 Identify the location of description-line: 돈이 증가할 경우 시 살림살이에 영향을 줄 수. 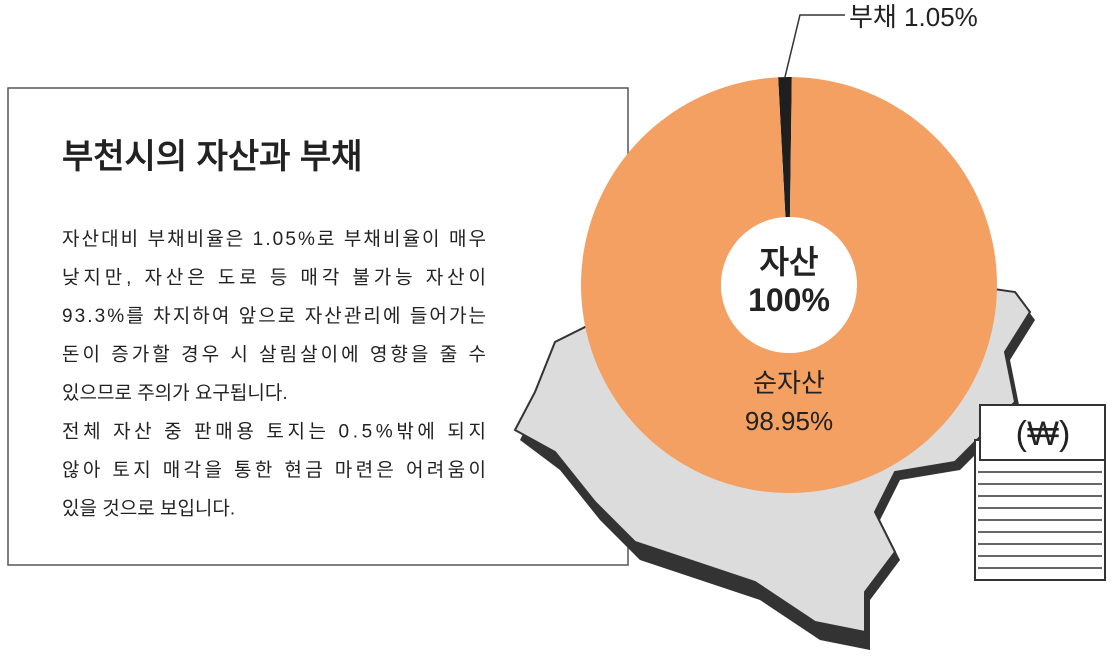
(274, 355).